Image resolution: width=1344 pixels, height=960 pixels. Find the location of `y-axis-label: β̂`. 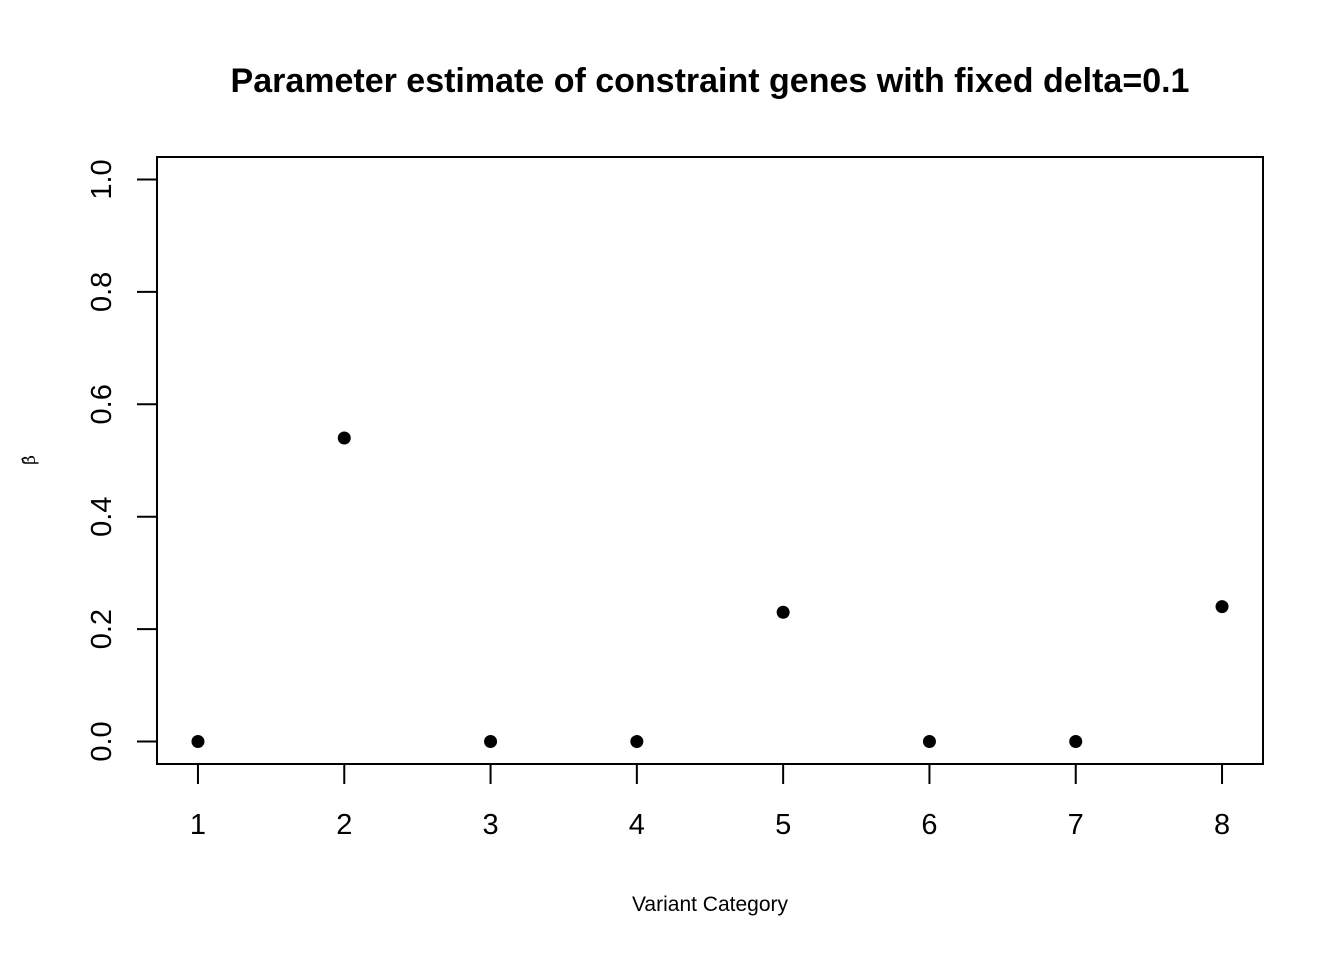

y-axis-label: β̂ is located at coordinates (30, 460).